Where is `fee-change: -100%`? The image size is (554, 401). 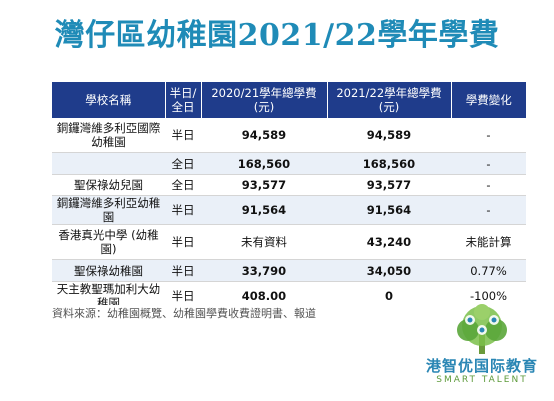
fee-change: -100% is located at coordinates (488, 294).